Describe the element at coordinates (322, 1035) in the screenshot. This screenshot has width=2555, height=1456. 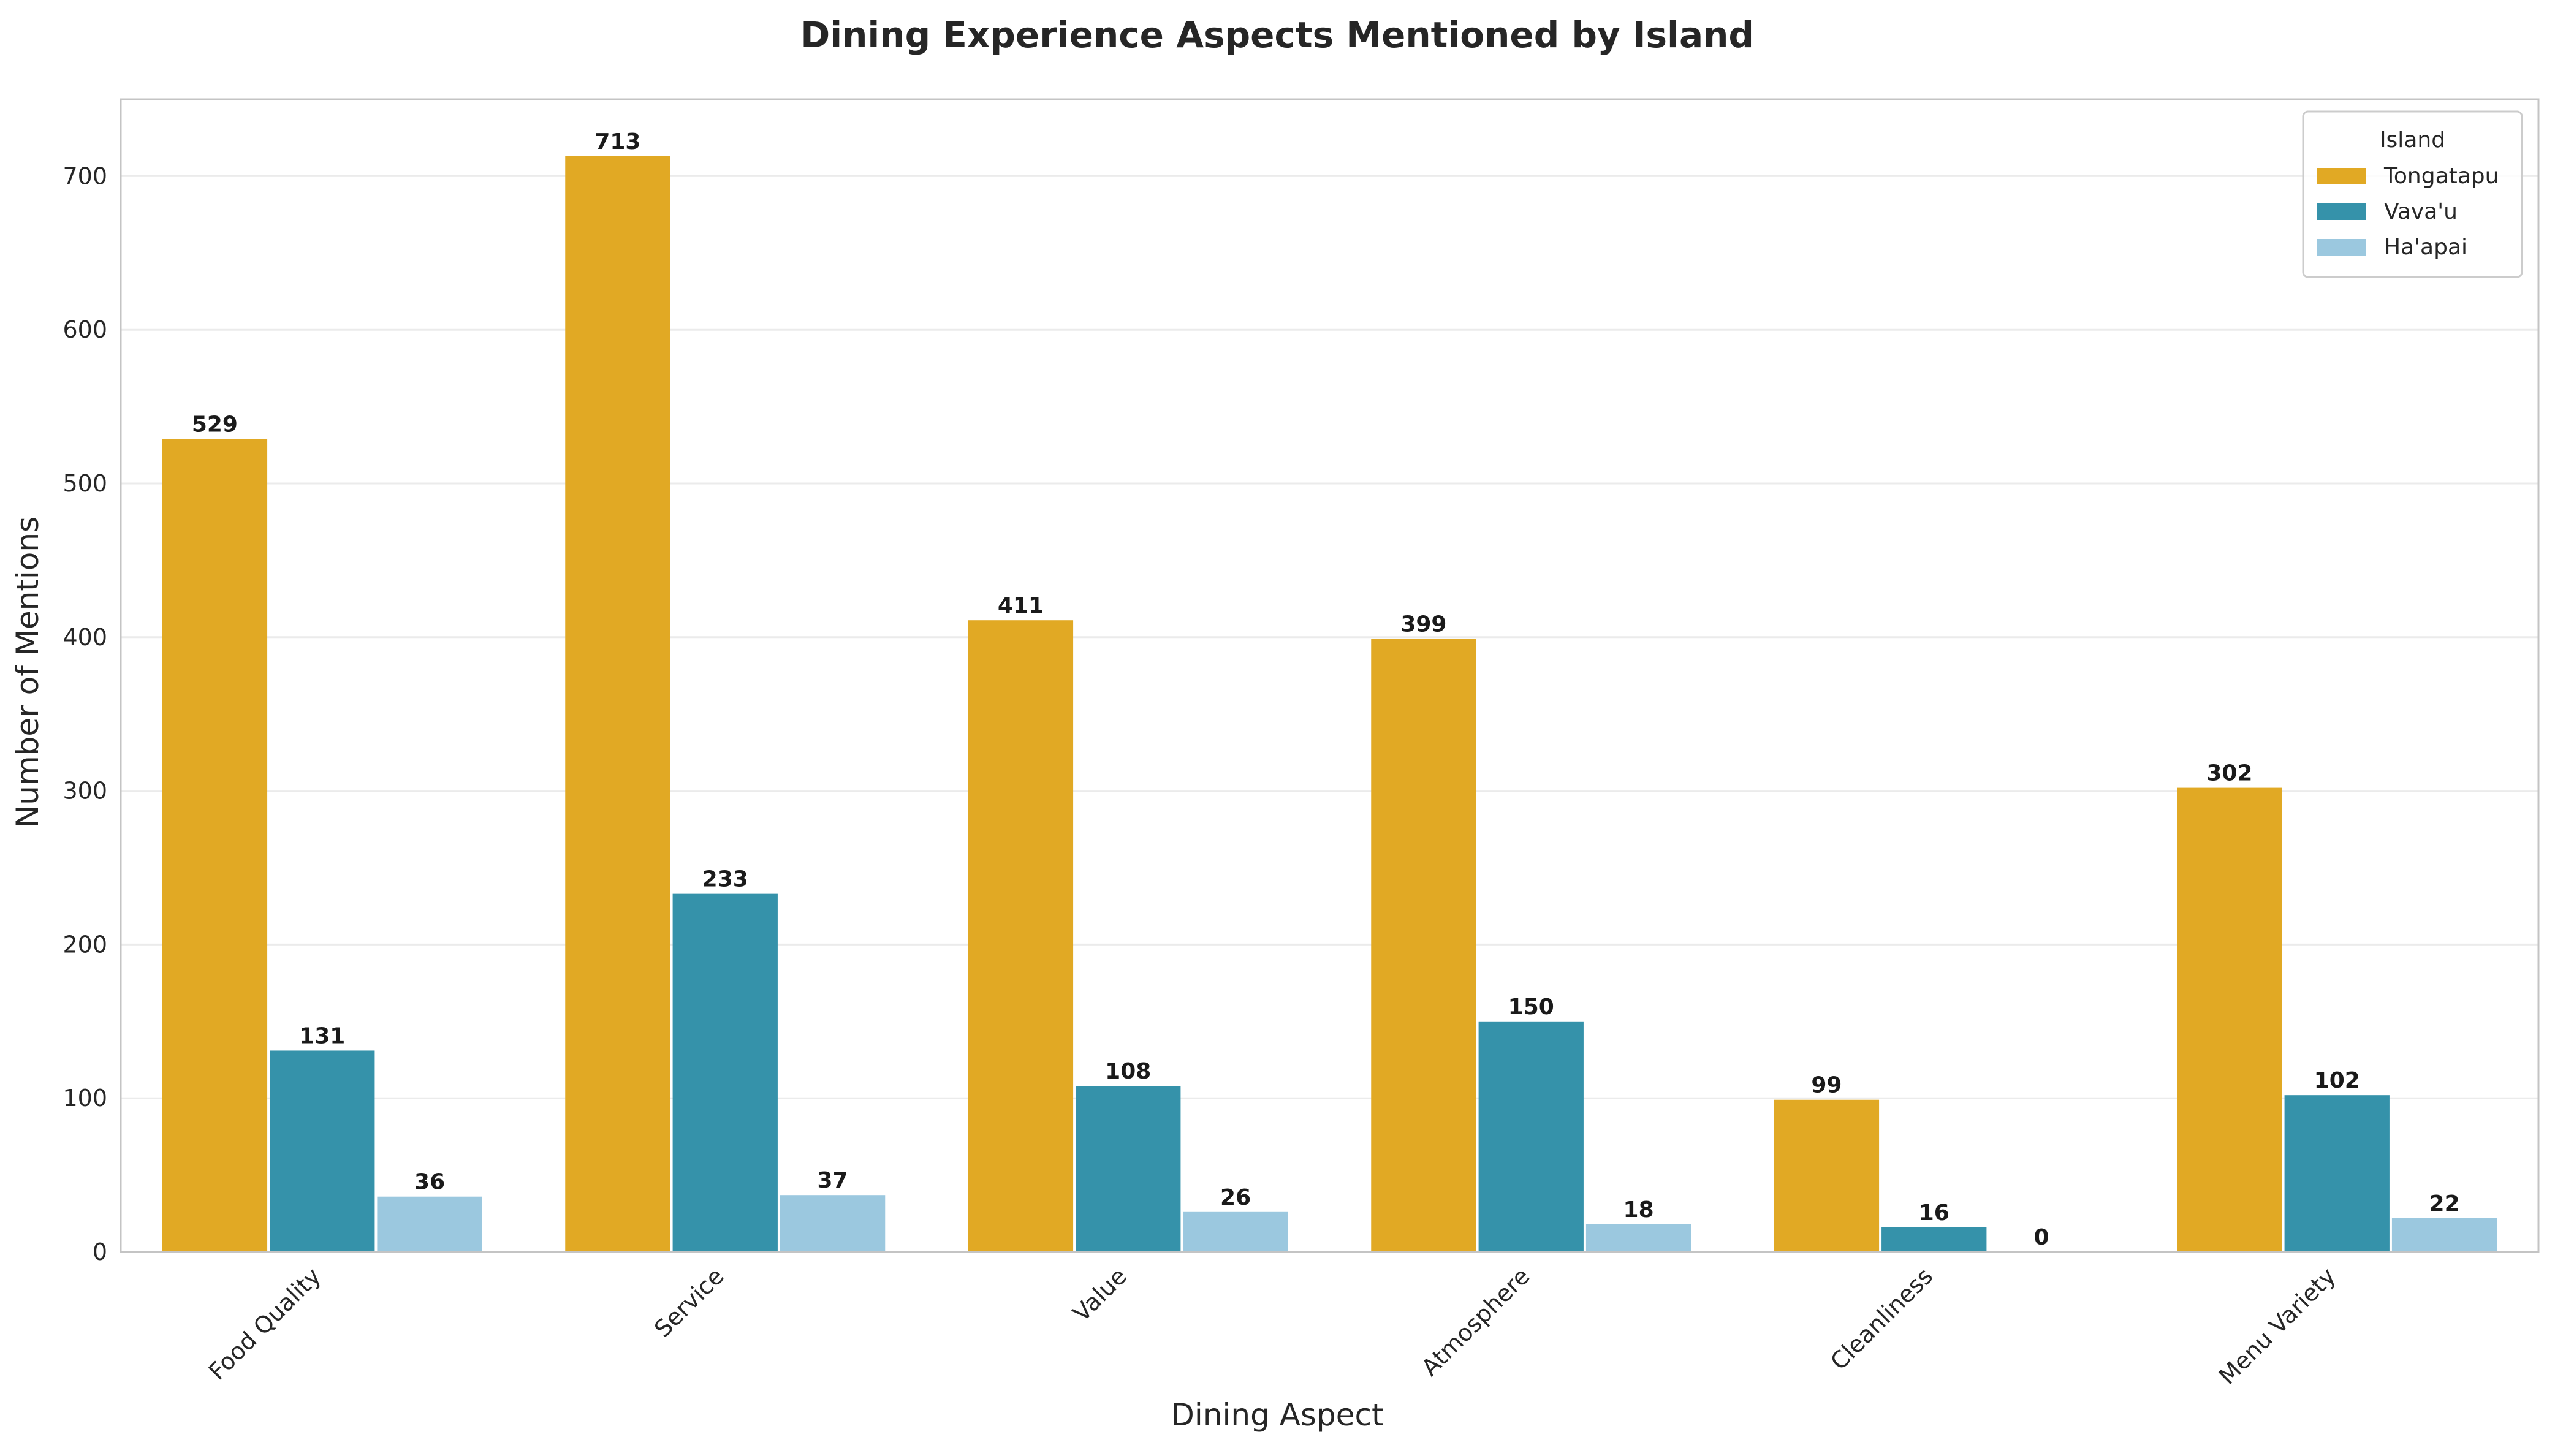
I see `bar-value-label: 131` at that location.